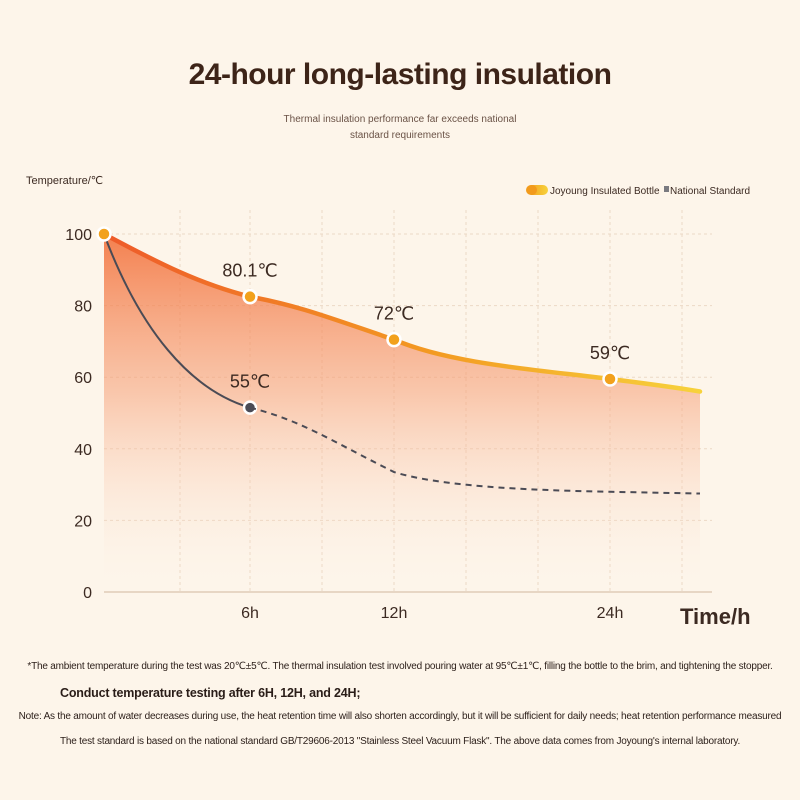  Describe the element at coordinates (400, 74) in the screenshot. I see `page-title: 24-hour long-lasting insulation` at that location.